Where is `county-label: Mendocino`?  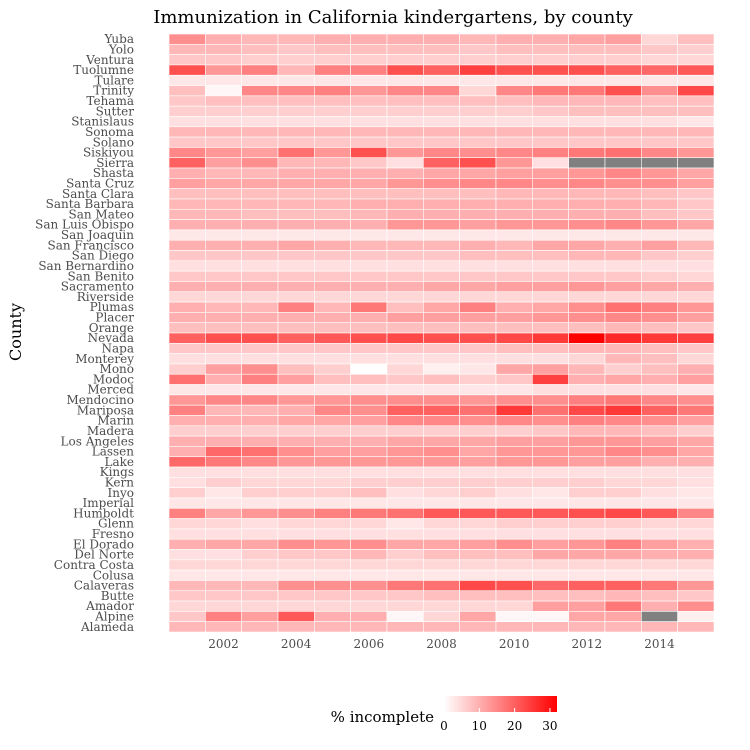
county-label: Mendocino is located at coordinates (100, 400).